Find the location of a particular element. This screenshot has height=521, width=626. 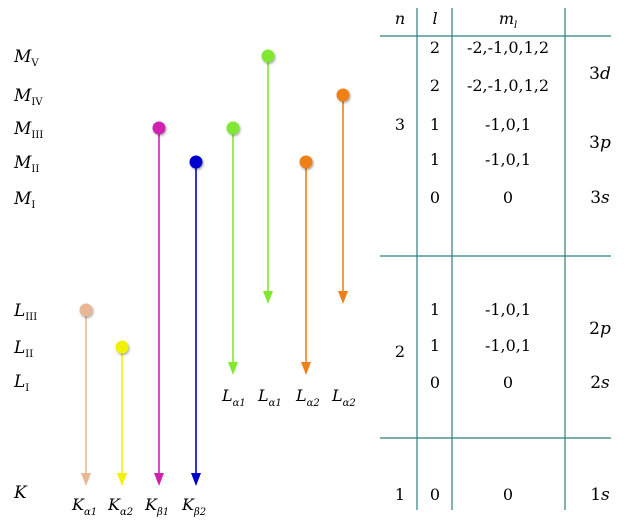

level-label-K: K is located at coordinates (20, 493).